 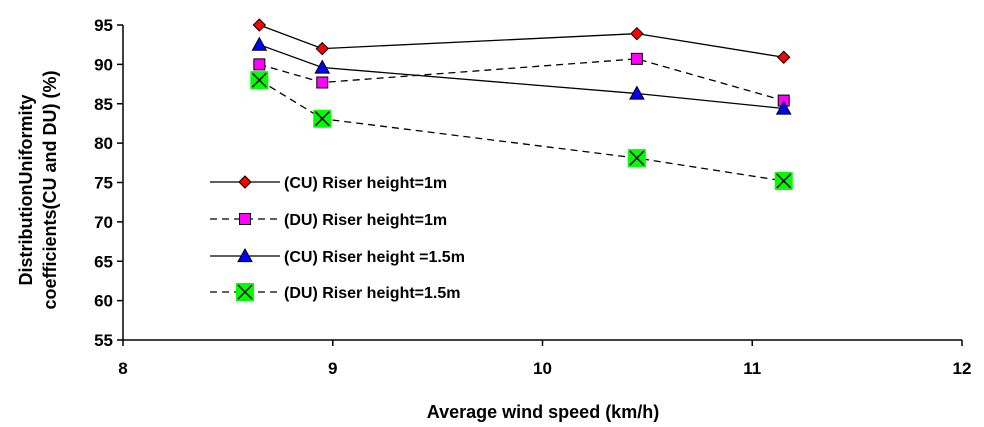 What do you see at coordinates (103, 301) in the screenshot?
I see `y-tick-label: 60` at bounding box center [103, 301].